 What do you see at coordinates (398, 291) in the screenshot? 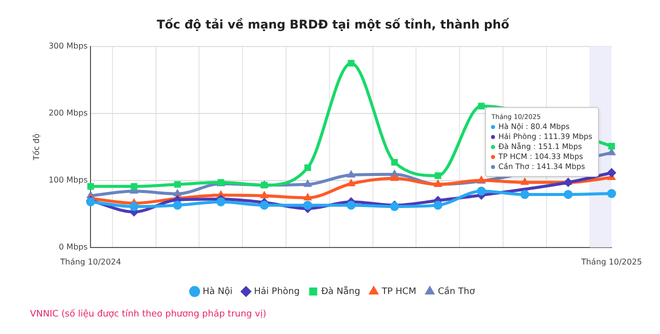
I see `legend-label: TP HCM` at bounding box center [398, 291].